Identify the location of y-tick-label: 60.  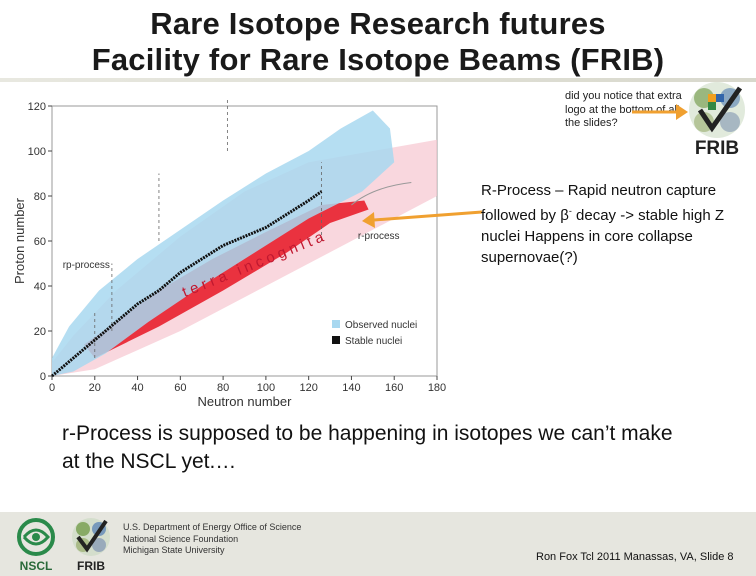
(40, 242).